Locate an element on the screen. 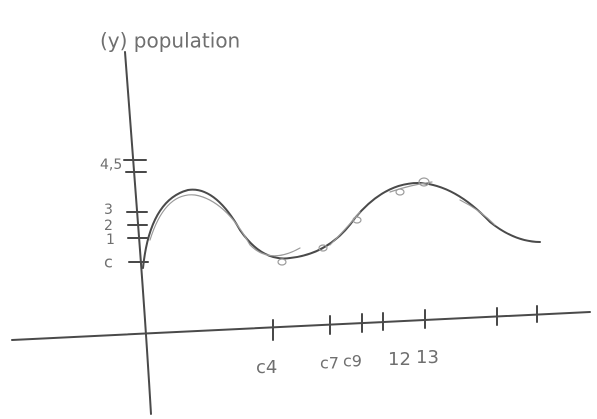 The image size is (597, 419). y-axis is located at coordinates (138, 233).